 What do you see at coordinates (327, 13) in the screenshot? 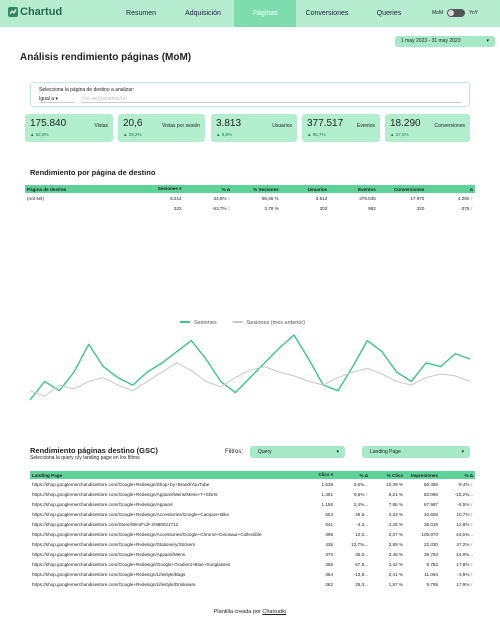
I see `nav-item: Conversiones` at bounding box center [327, 13].